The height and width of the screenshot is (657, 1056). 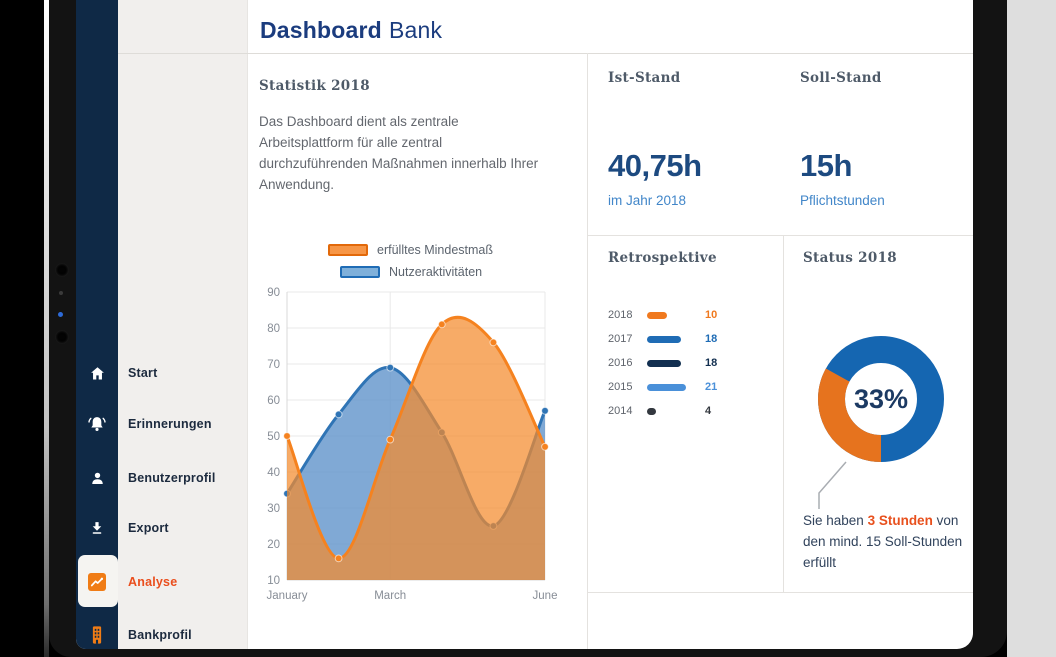 What do you see at coordinates (412, 444) in the screenshot?
I see `statistik-line-chart: 10 20 30 40 50 60 70 80 90 January March June` at bounding box center [412, 444].